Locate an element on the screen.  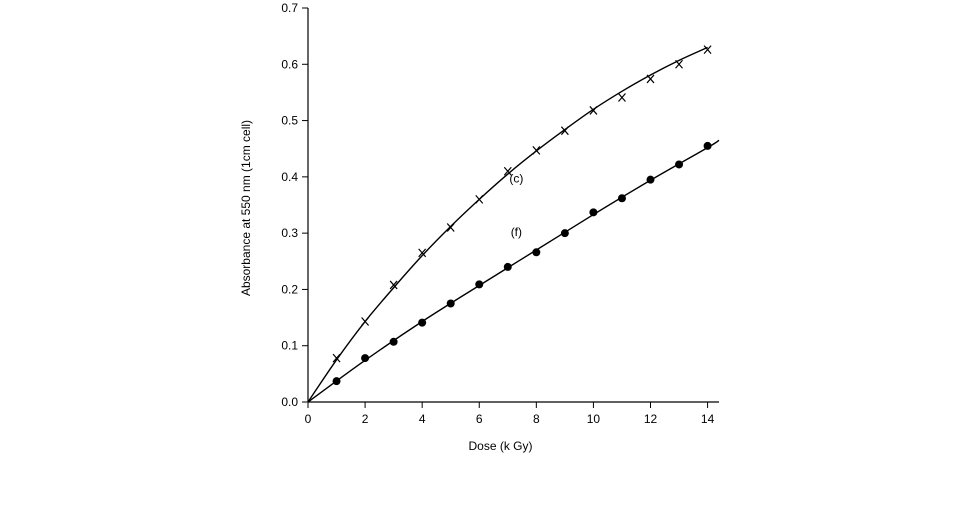
y-axis-ticks: 0.0 0.1 0.2 0.3 0.4 0.5 0.6 0.7 is located at coordinates (294, 205).